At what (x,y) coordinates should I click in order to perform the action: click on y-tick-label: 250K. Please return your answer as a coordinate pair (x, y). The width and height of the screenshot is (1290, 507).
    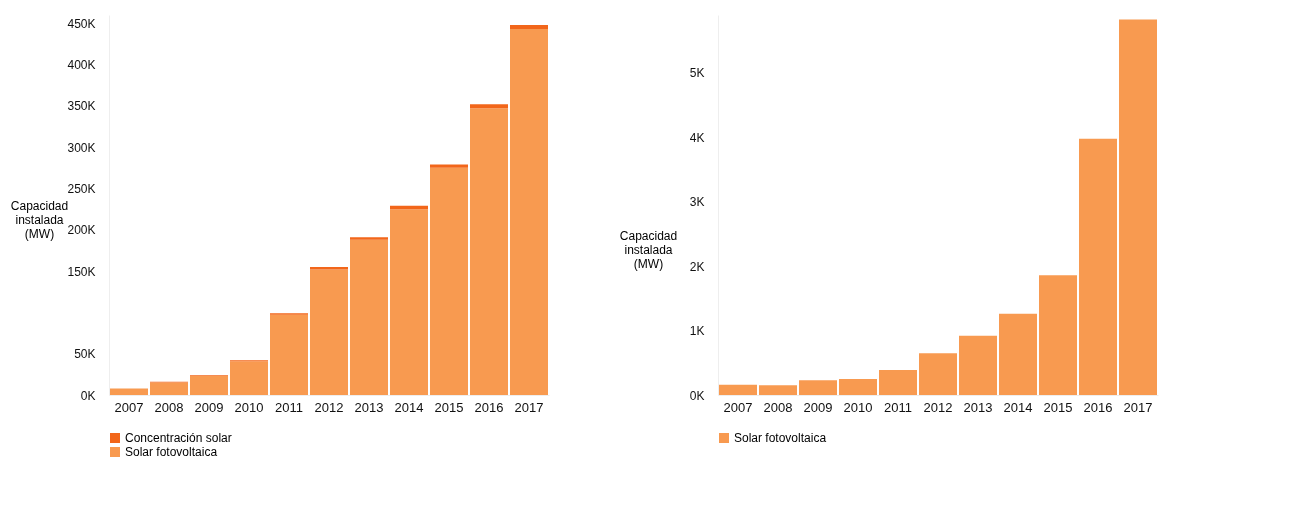
    Looking at the image, I should click on (81, 188).